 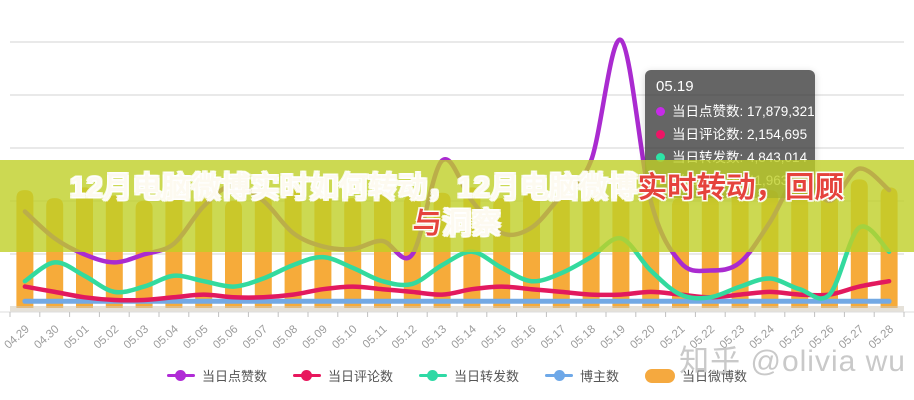 What do you see at coordinates (642, 337) in the screenshot?
I see `svg-text: 05.20` at bounding box center [642, 337].